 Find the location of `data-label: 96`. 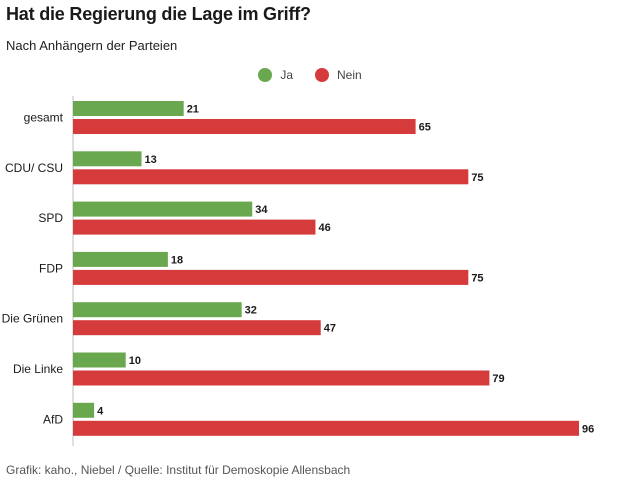

data-label: 96 is located at coordinates (588, 429).